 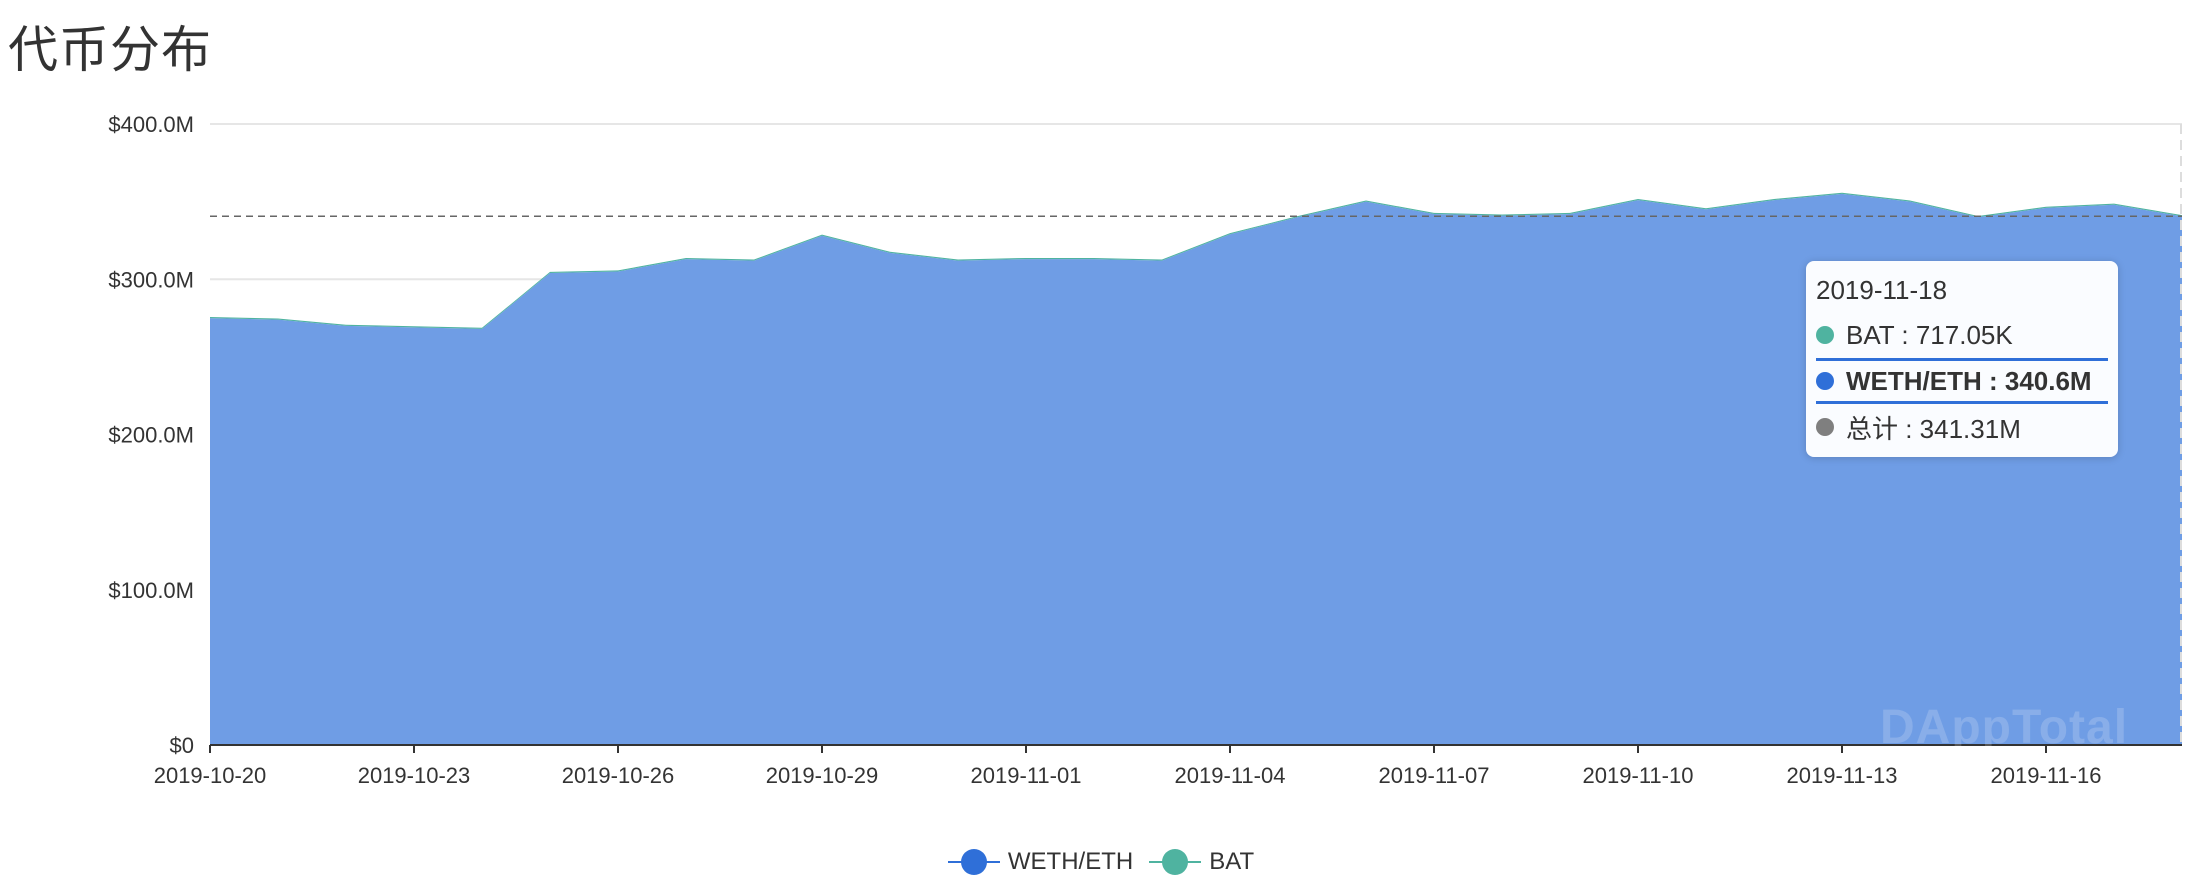 I want to click on x-tick-label: 2019-11-01, so click(x=1026, y=775).